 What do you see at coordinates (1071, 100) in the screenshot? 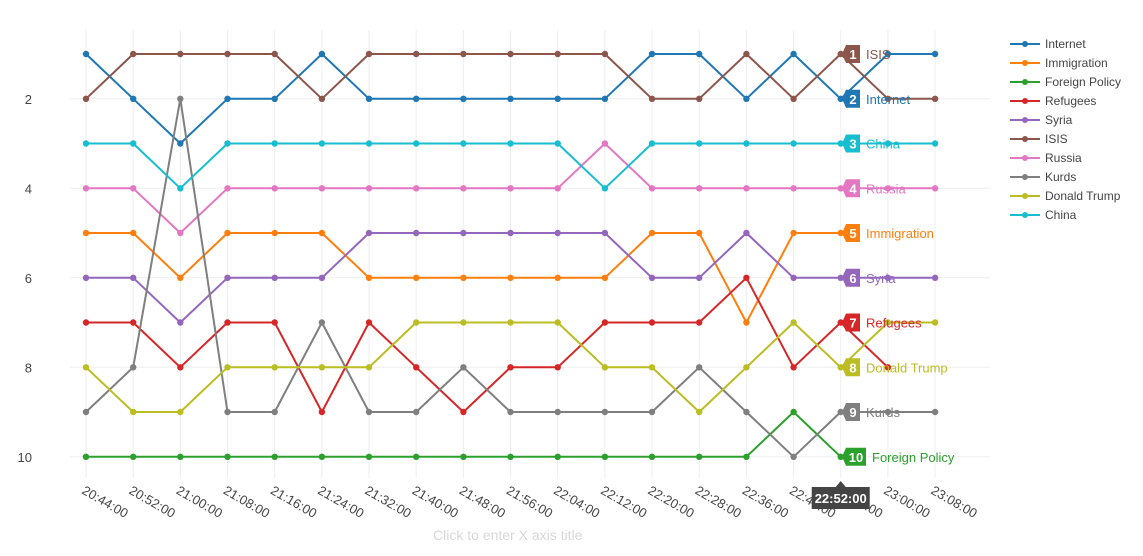
I see `legend-label: Refugees` at bounding box center [1071, 100].